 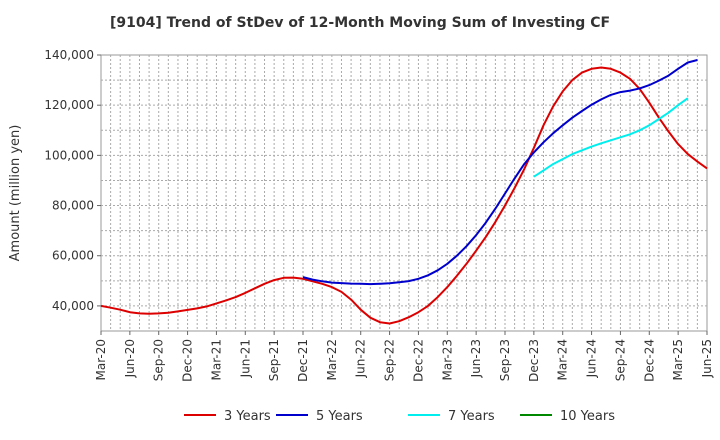 I want to click on y-tick-label: 140,000, so click(x=69, y=55).